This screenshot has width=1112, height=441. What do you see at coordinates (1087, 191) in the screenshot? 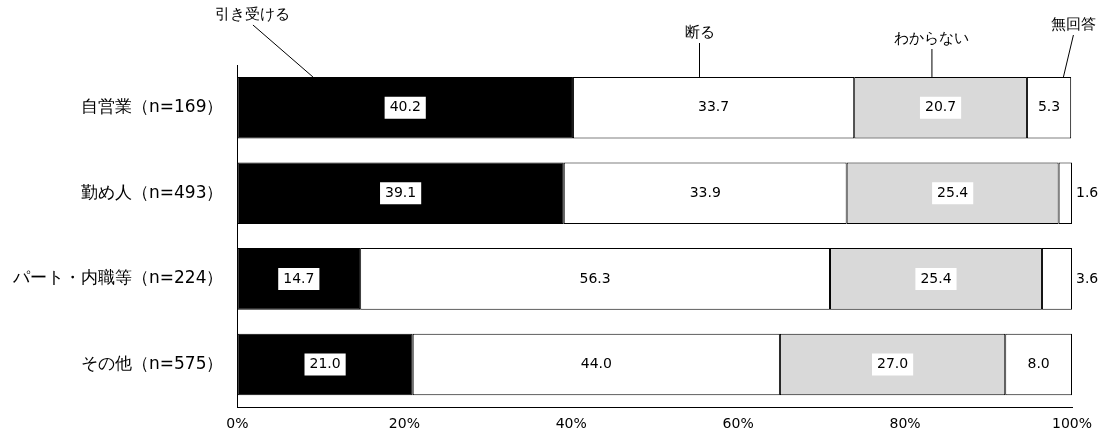
I see `data-label: 1.6` at bounding box center [1087, 191].